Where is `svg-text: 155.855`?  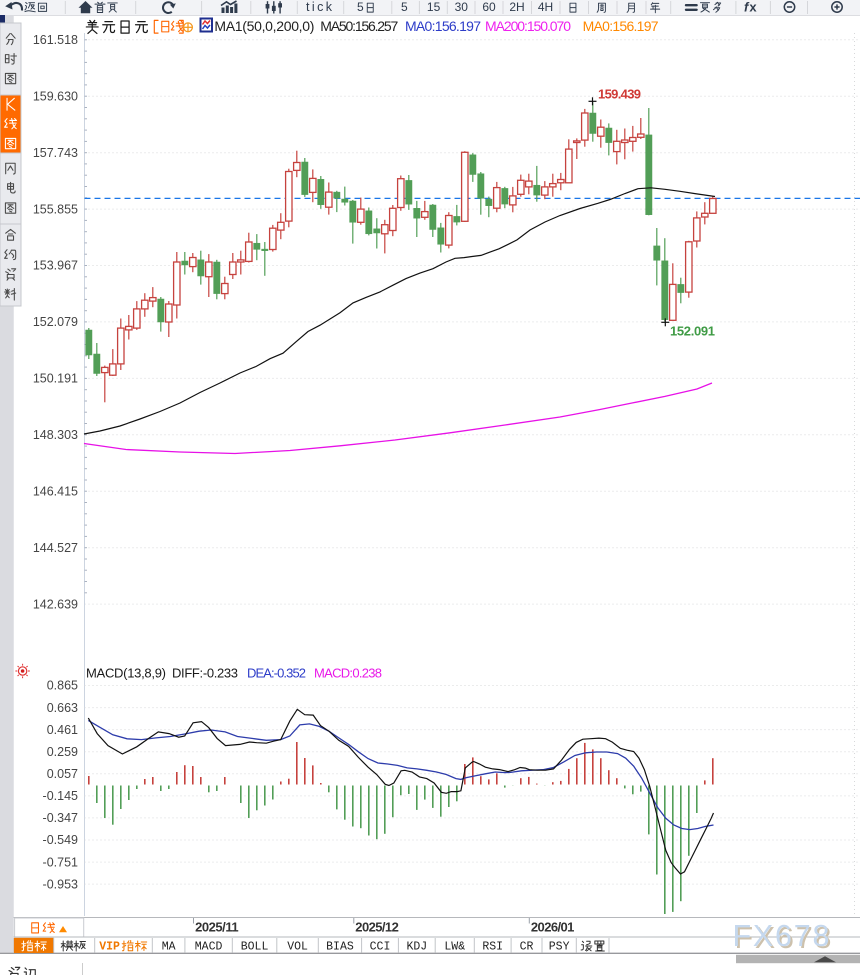
svg-text: 155.855 is located at coordinates (55, 209).